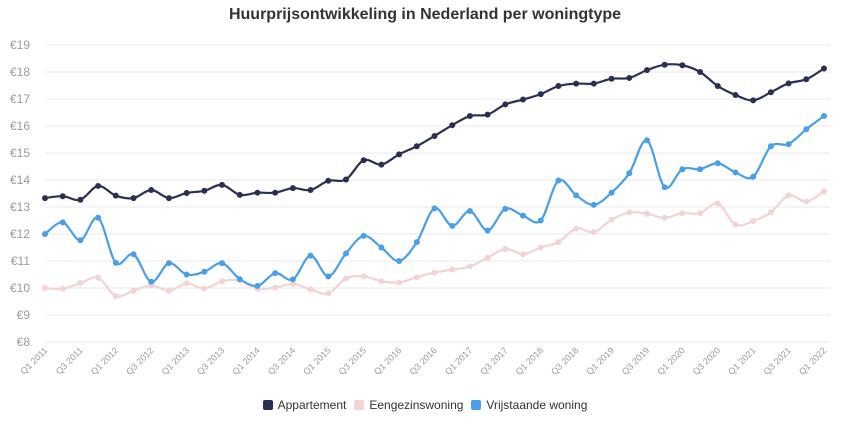 The width and height of the screenshot is (850, 424). What do you see at coordinates (304, 405) in the screenshot?
I see `legend-item: Appartement` at bounding box center [304, 405].